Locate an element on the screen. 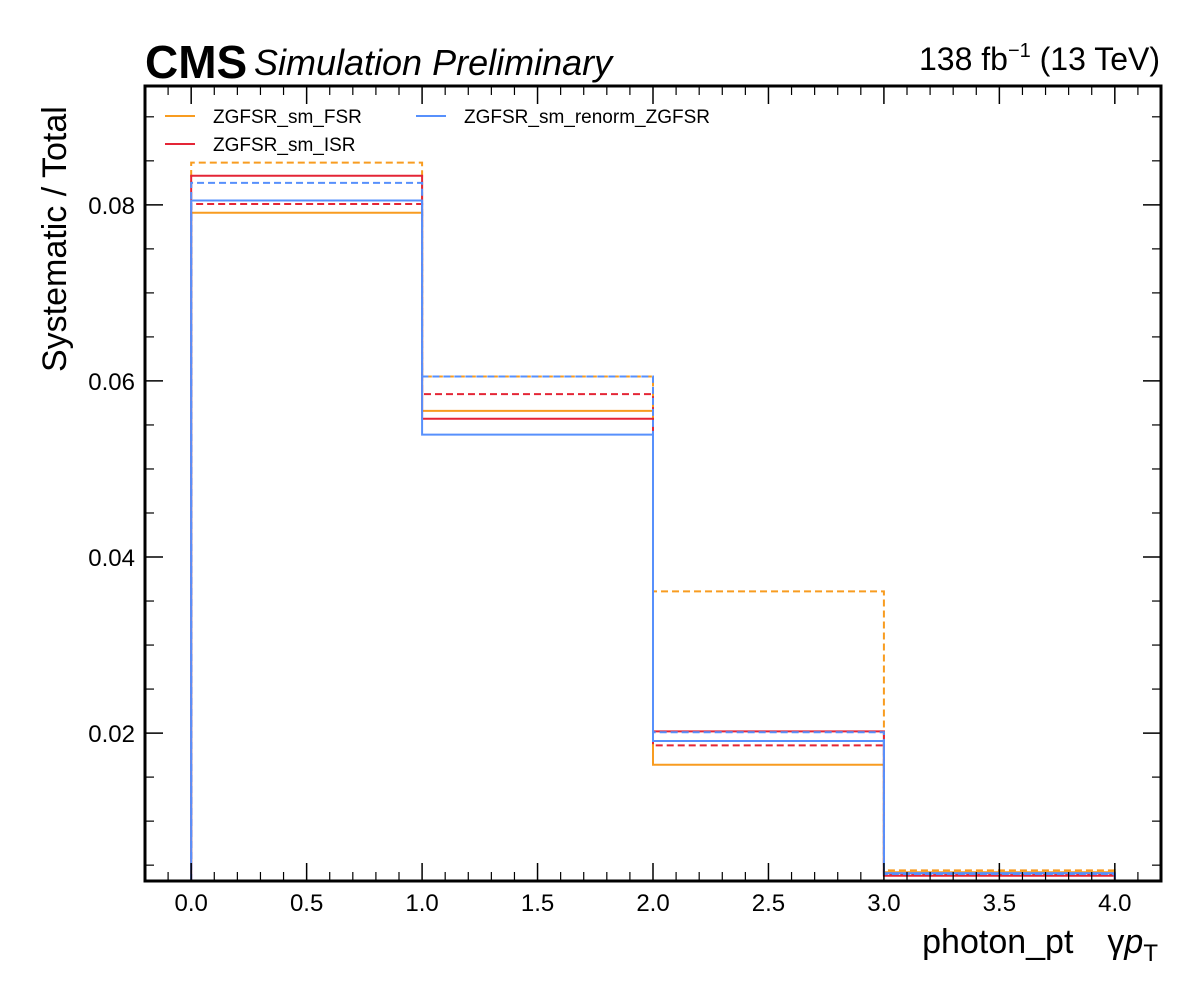  x-axis-title: photon_pt γpT is located at coordinates (1040, 945).